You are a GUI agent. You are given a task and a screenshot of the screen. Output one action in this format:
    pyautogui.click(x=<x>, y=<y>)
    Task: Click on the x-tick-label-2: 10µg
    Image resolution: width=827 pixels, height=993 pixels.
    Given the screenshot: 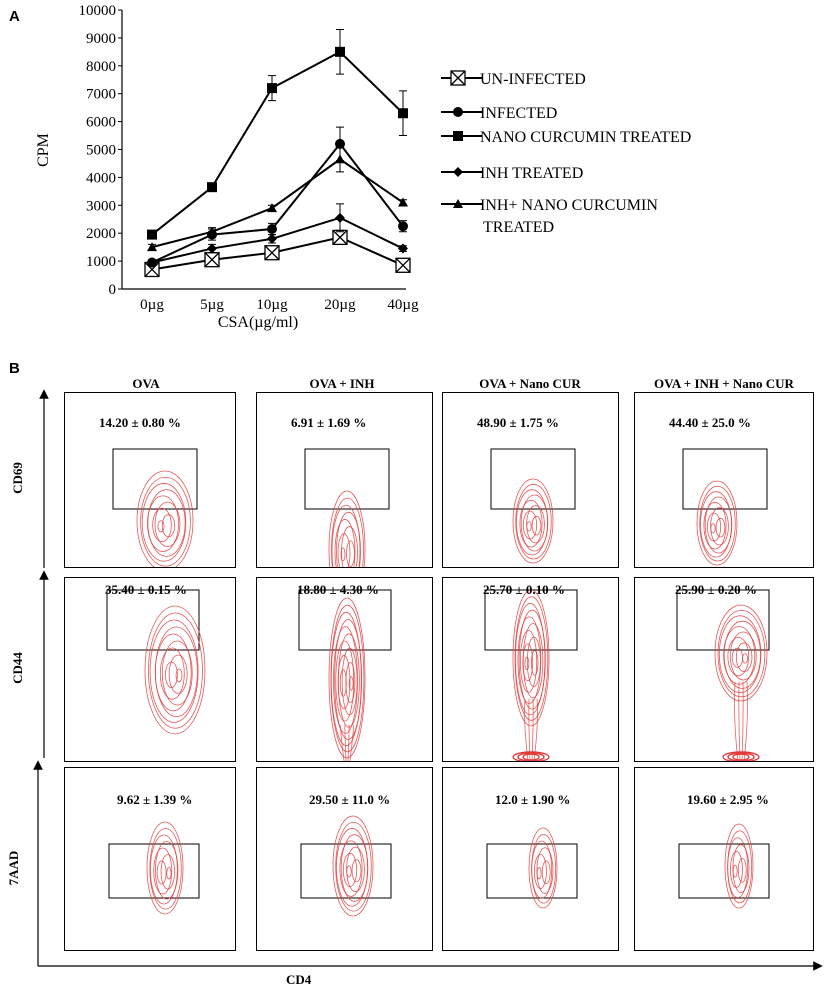 What is the action you would take?
    pyautogui.click(x=272, y=305)
    